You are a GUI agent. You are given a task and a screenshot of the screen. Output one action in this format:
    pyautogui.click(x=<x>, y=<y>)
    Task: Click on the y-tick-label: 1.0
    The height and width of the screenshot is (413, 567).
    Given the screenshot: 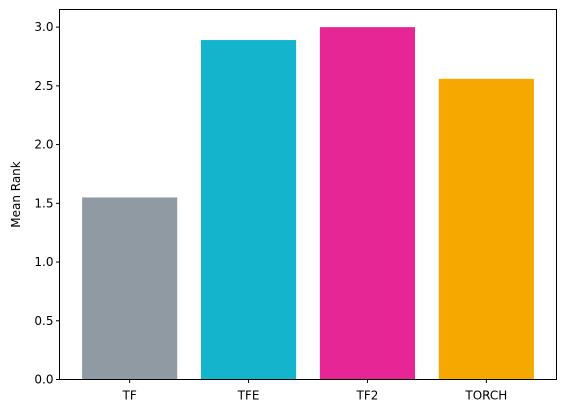 What is the action you would take?
    pyautogui.click(x=43, y=262)
    